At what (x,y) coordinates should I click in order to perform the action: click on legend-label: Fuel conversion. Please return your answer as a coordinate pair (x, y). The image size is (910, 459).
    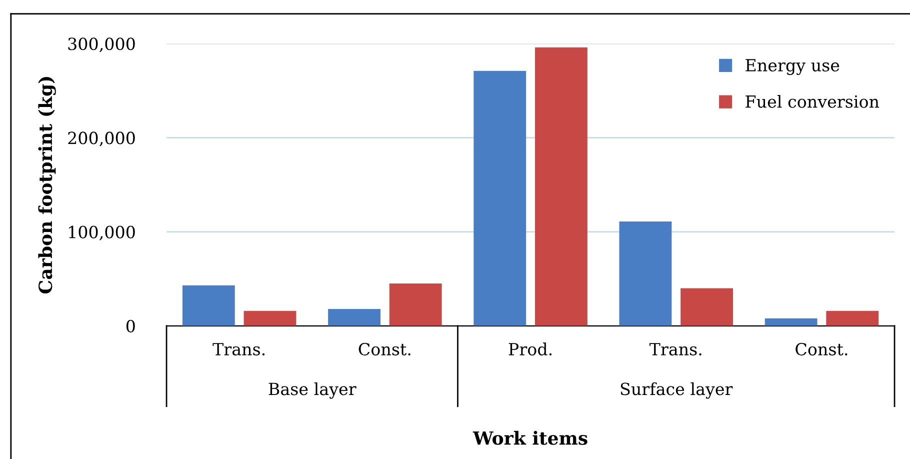
    Looking at the image, I should click on (813, 101).